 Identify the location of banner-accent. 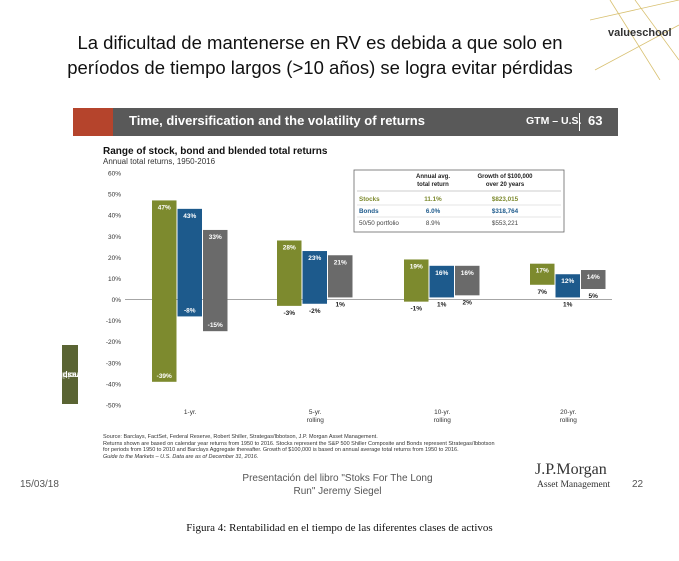
(93, 122).